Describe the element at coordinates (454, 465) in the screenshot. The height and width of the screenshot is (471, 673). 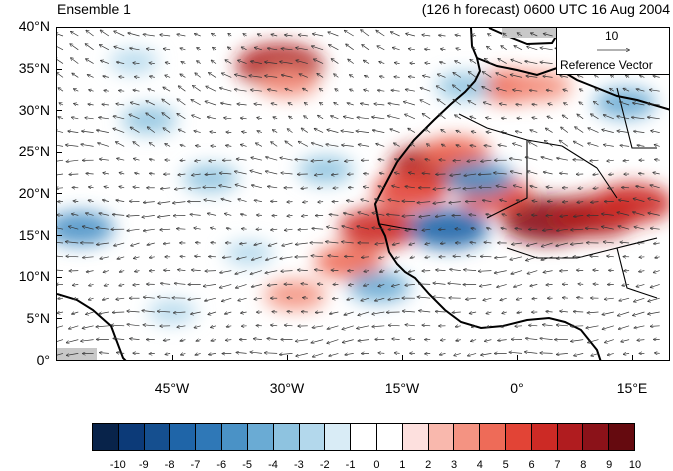
I see `colorbar-label: 3` at that location.